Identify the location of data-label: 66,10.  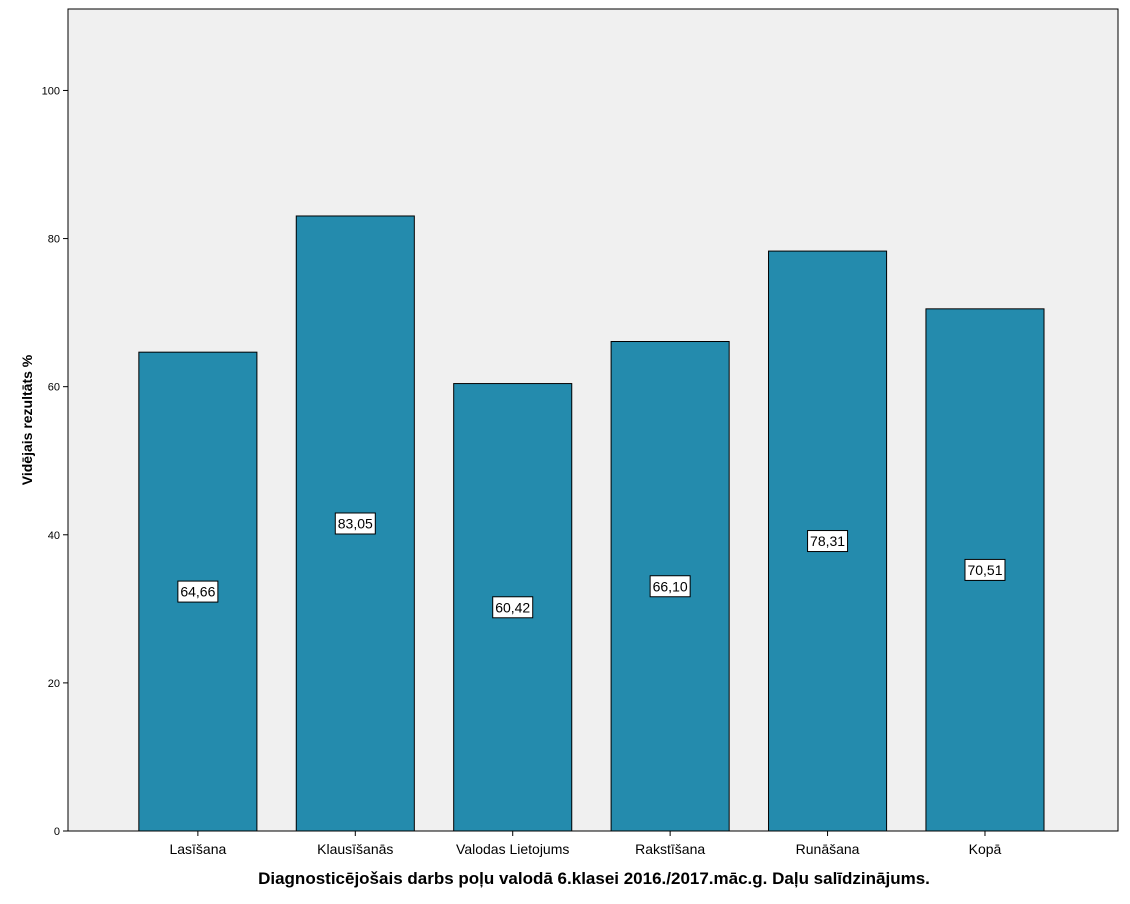
(670, 586).